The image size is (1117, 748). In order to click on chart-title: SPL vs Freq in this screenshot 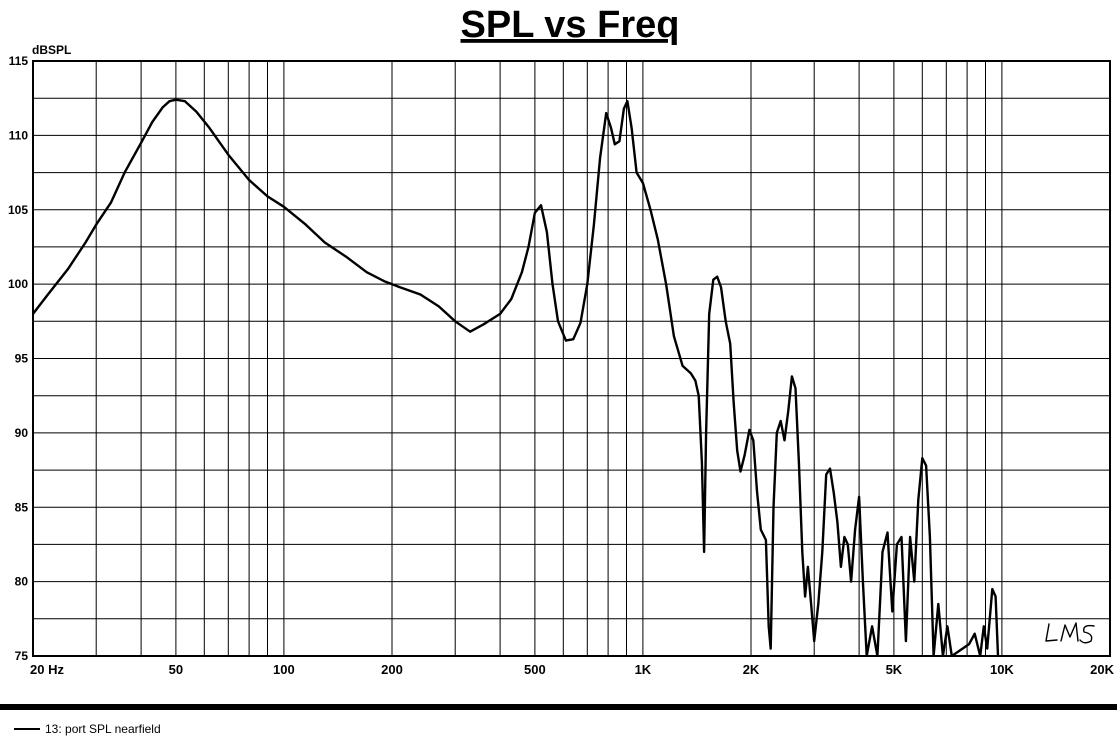, I will do `click(570, 25)`.